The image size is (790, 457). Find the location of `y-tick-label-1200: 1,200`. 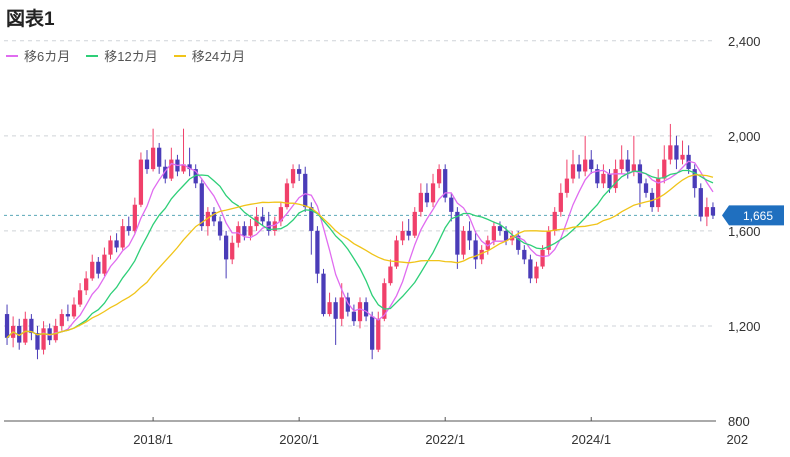

y-tick-label-1200: 1,200 is located at coordinates (744, 326).